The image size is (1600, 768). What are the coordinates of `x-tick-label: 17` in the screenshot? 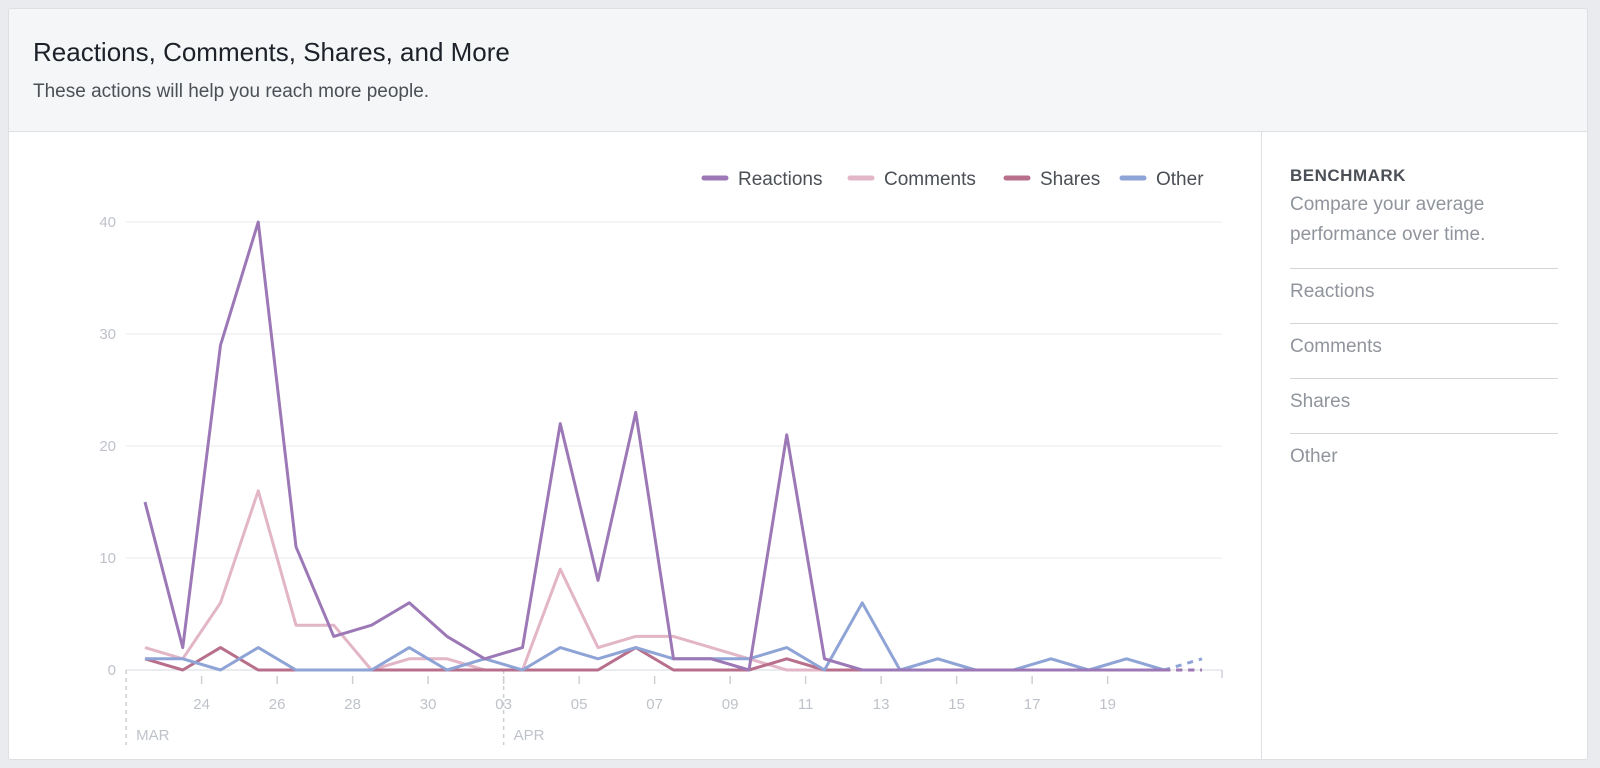 It's located at (1032, 704).